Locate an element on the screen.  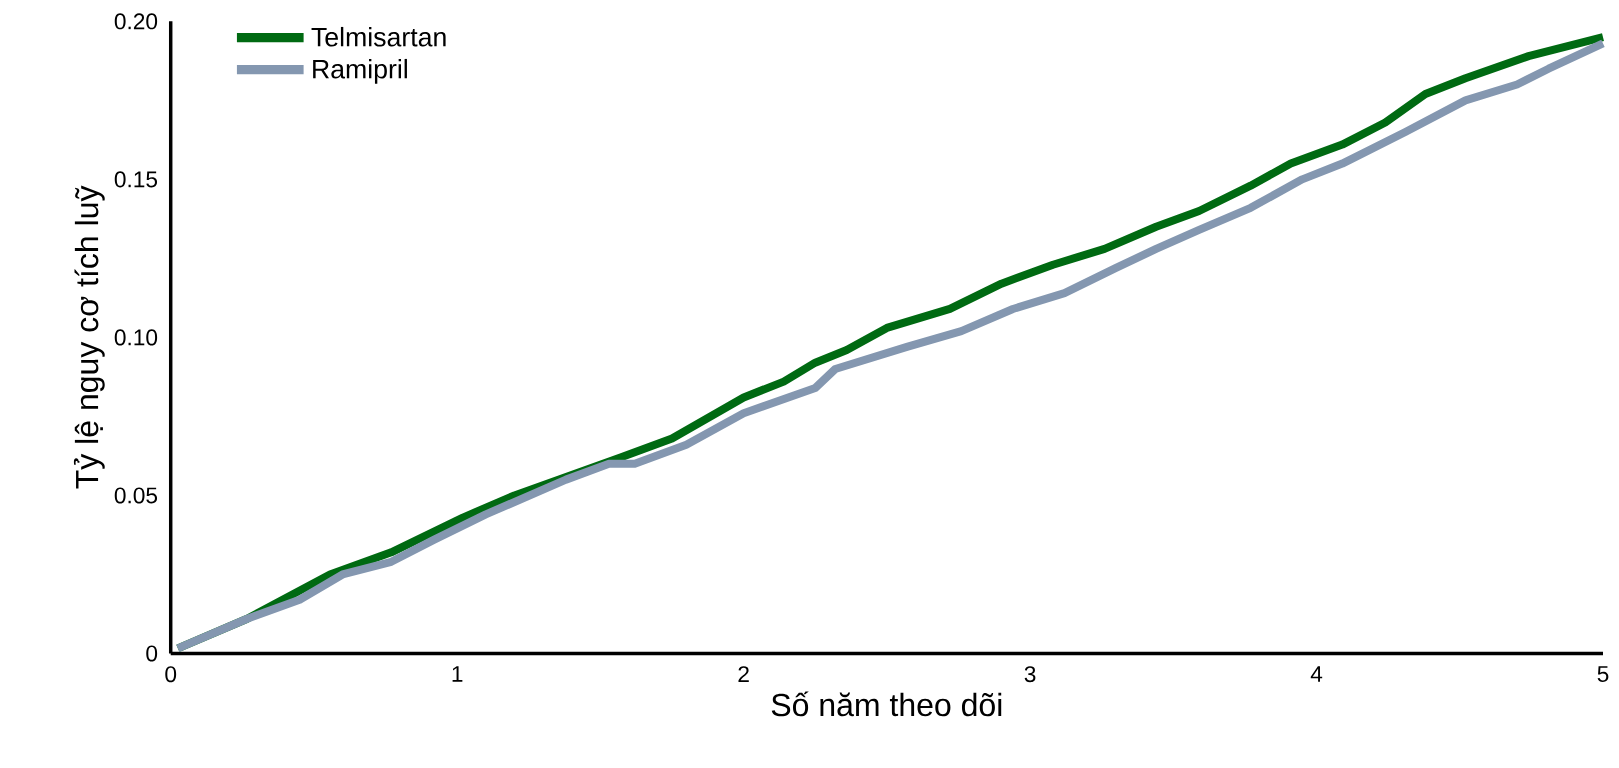
legend-label: Telmisartan is located at coordinates (378, 36).